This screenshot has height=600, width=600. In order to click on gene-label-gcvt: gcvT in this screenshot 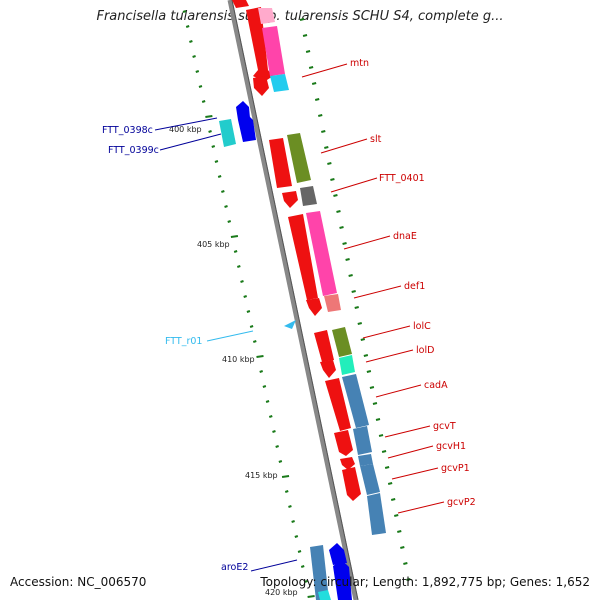, I will do `click(444, 426)`.